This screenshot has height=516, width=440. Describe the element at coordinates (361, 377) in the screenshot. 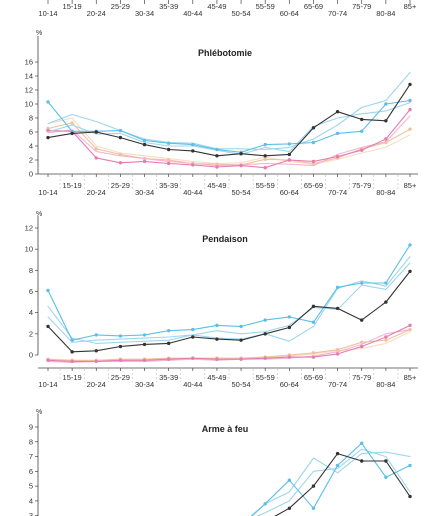

I see `panel-2-age-label-75-79: 75-79` at that location.